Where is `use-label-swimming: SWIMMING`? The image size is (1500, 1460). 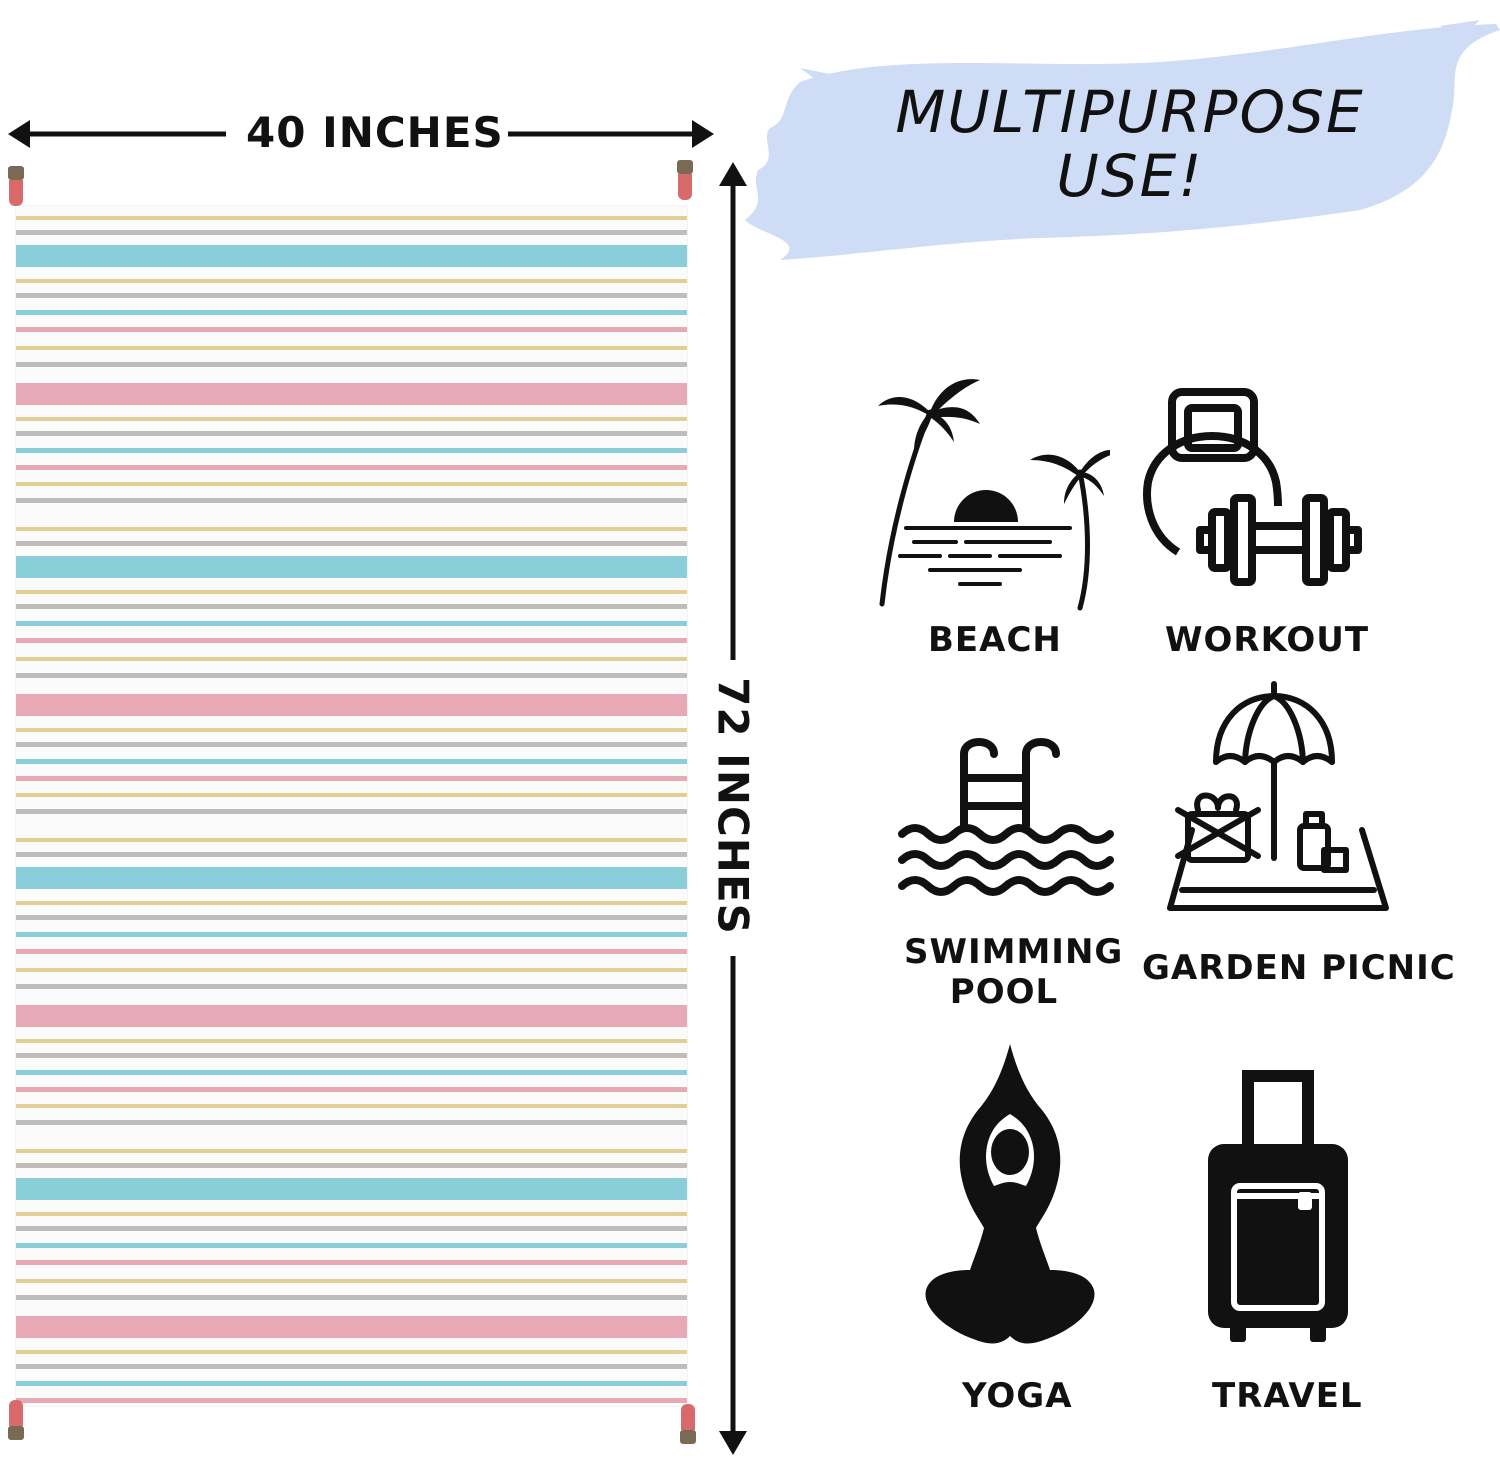
use-label-swimming: SWIMMING is located at coordinates (1014, 952).